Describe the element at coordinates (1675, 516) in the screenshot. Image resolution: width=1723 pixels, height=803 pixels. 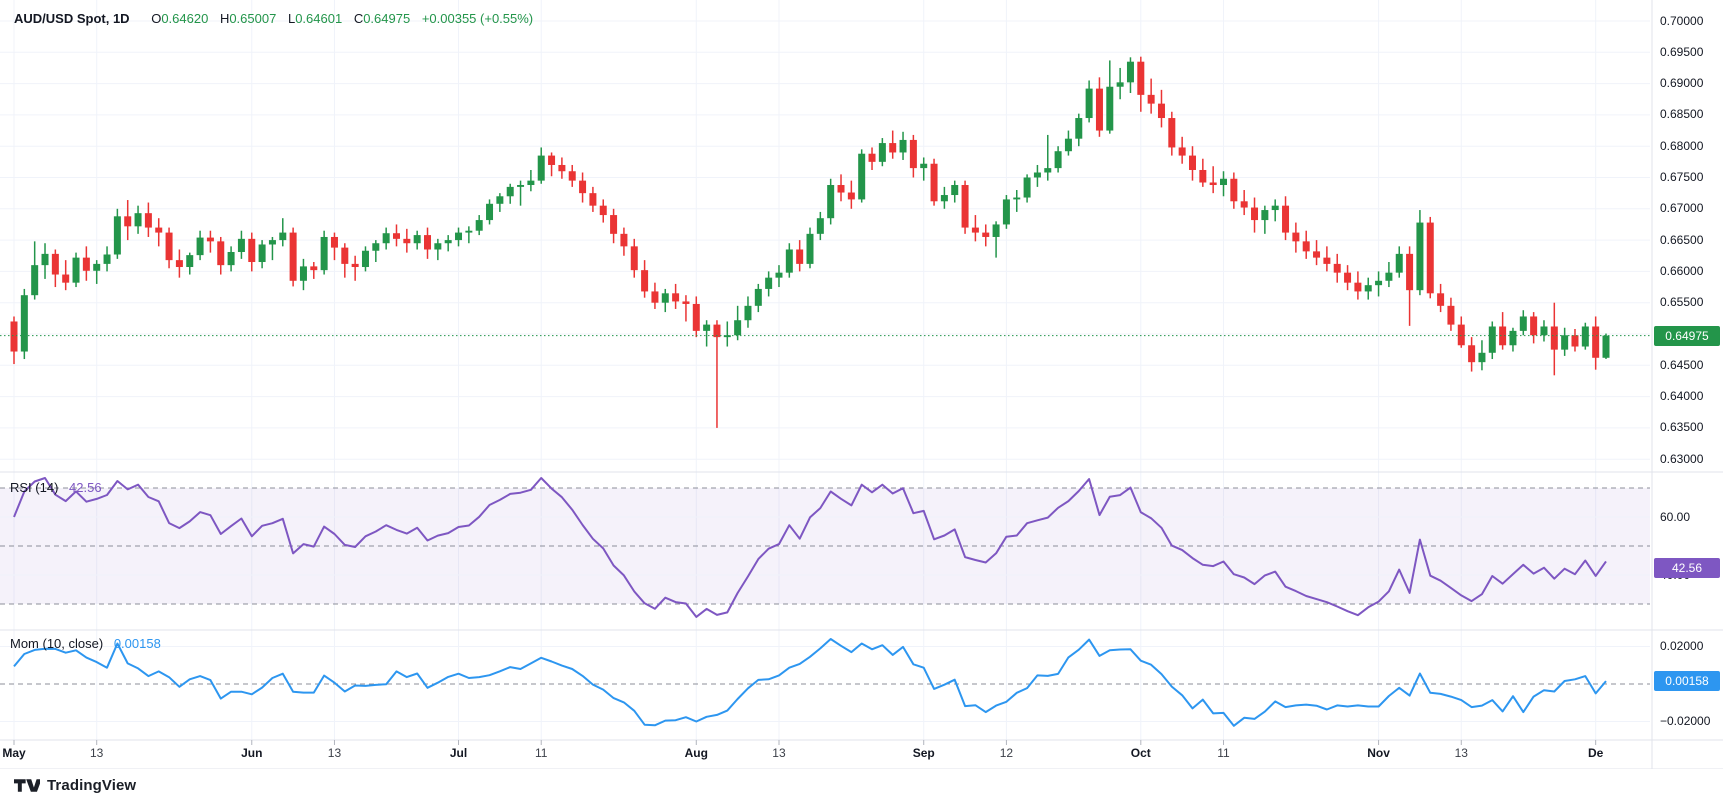
I see `rsi-axis-label: 60.00` at that location.